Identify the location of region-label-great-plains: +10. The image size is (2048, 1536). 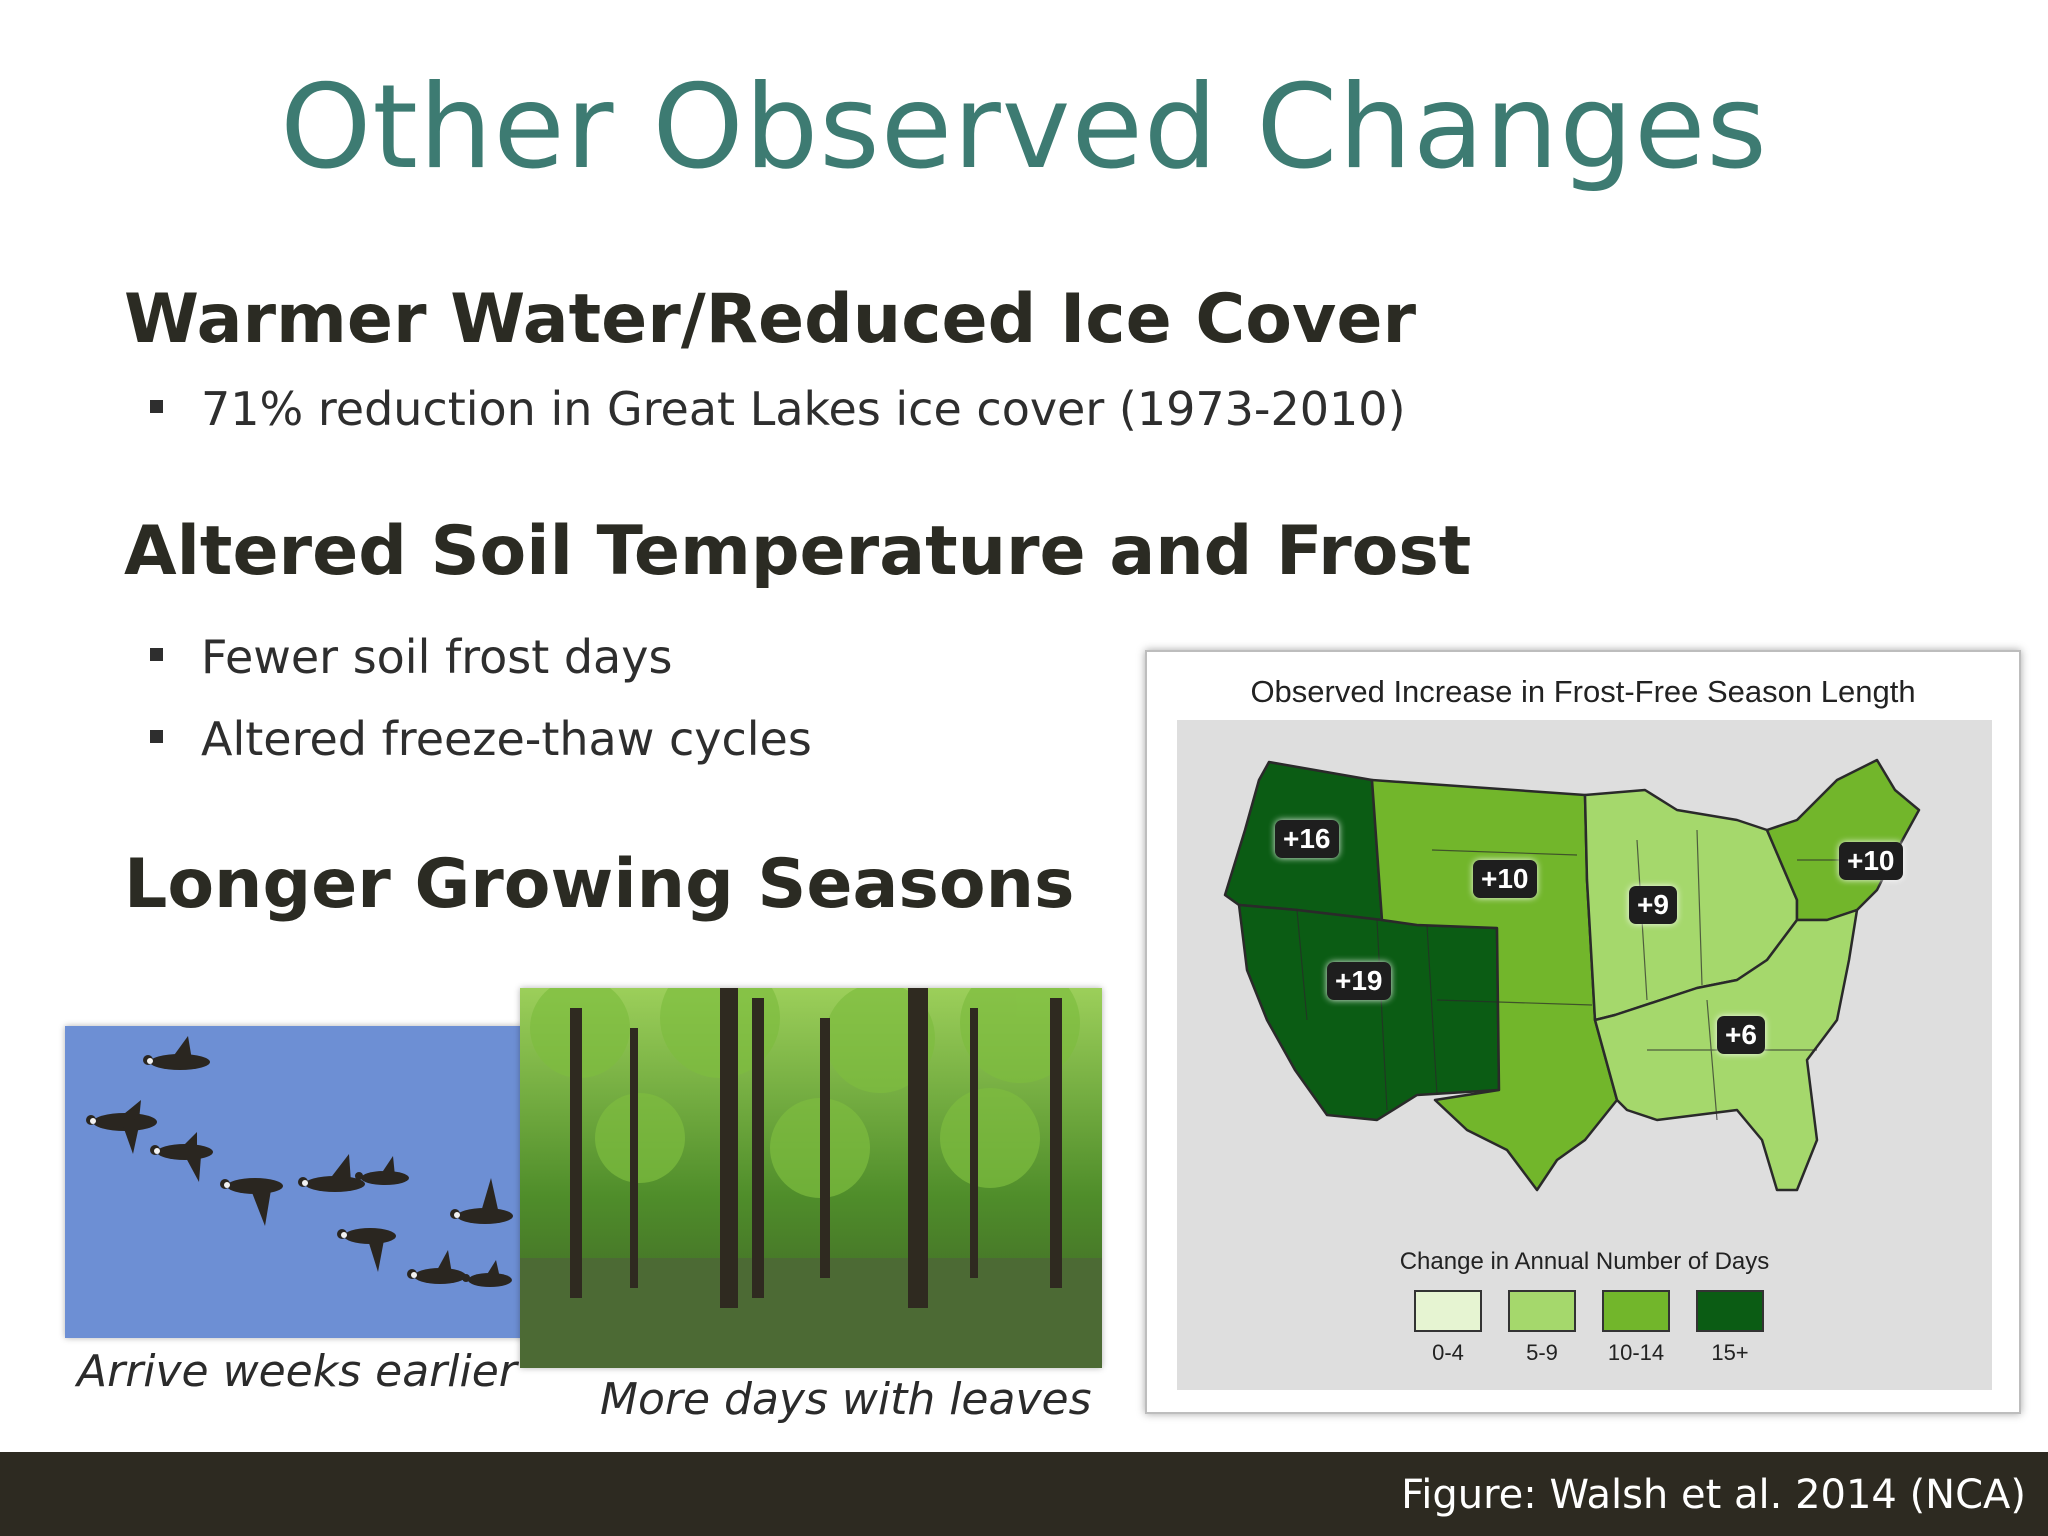
(1505, 879).